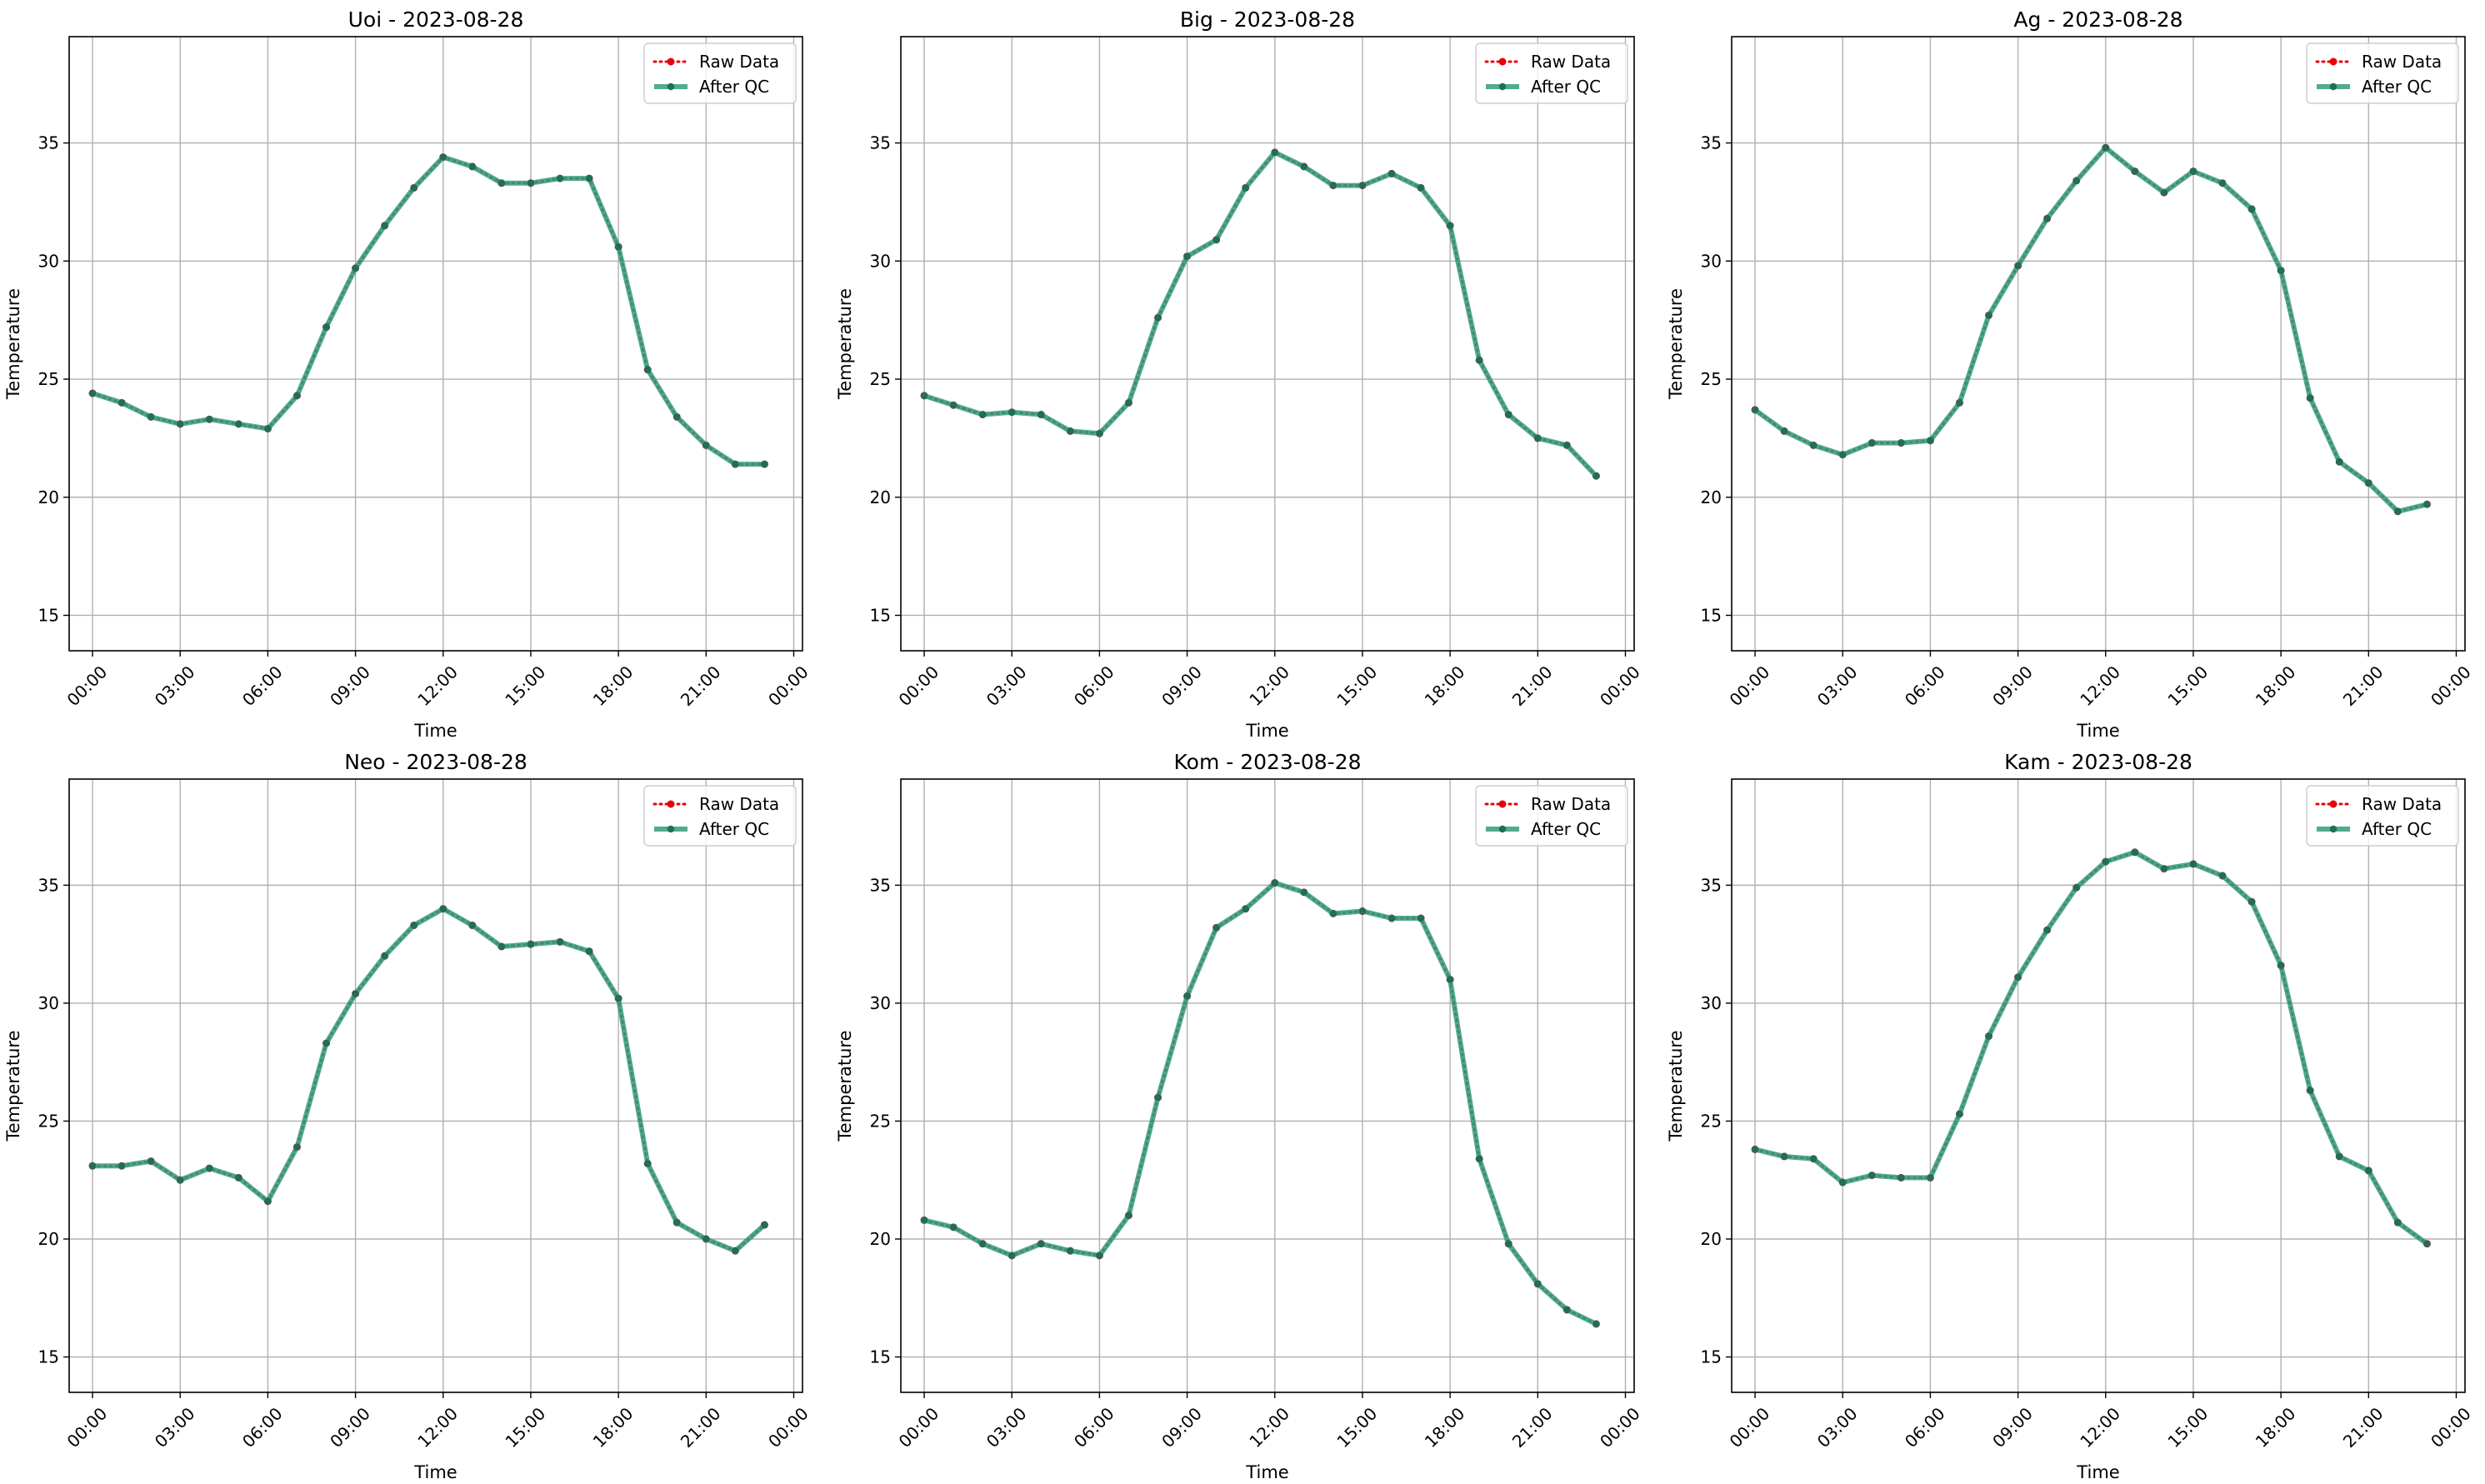 Image resolution: width=2485 pixels, height=1484 pixels. What do you see at coordinates (1925, 1427) in the screenshot?
I see `x-tick-label: 06:00` at bounding box center [1925, 1427].